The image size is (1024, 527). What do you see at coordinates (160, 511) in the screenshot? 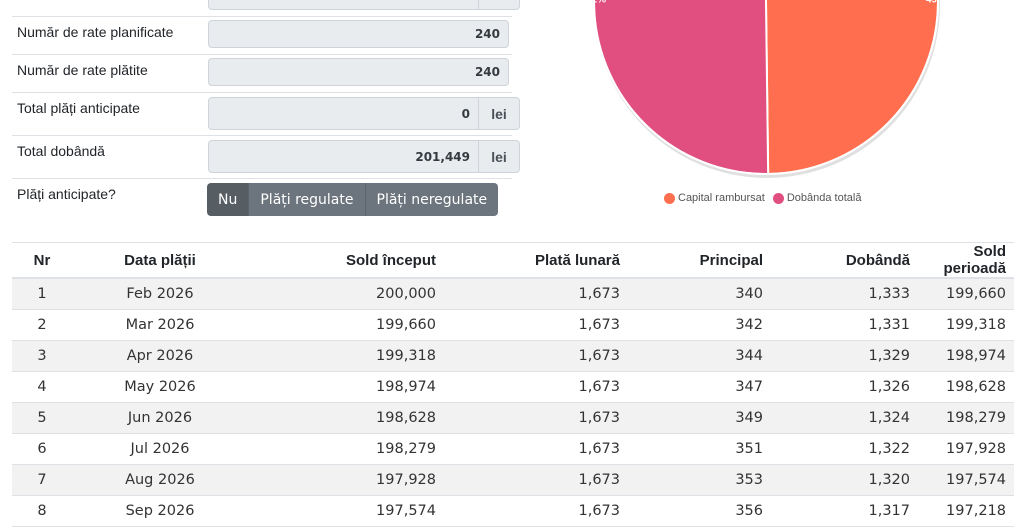
I see `cell-date: Sep 2026` at bounding box center [160, 511].